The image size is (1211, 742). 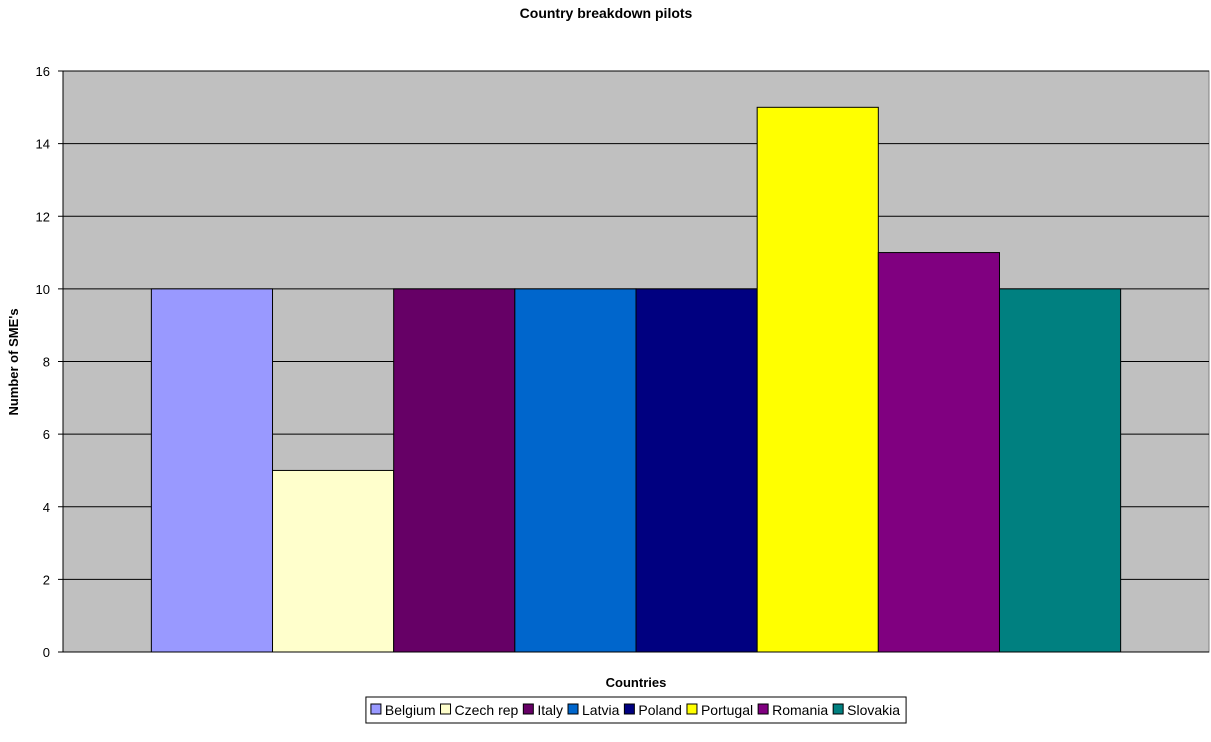 I want to click on legend-label-czech-rep: Czech rep, so click(x=487, y=710).